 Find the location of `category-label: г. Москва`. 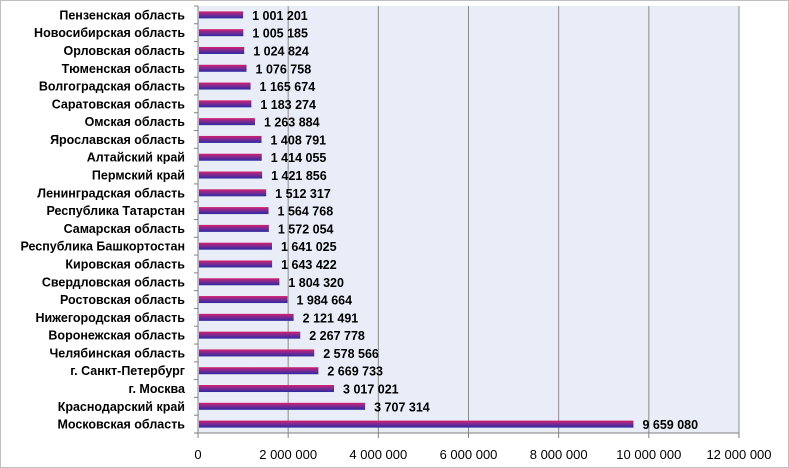

category-label: г. Москва is located at coordinates (158, 389).